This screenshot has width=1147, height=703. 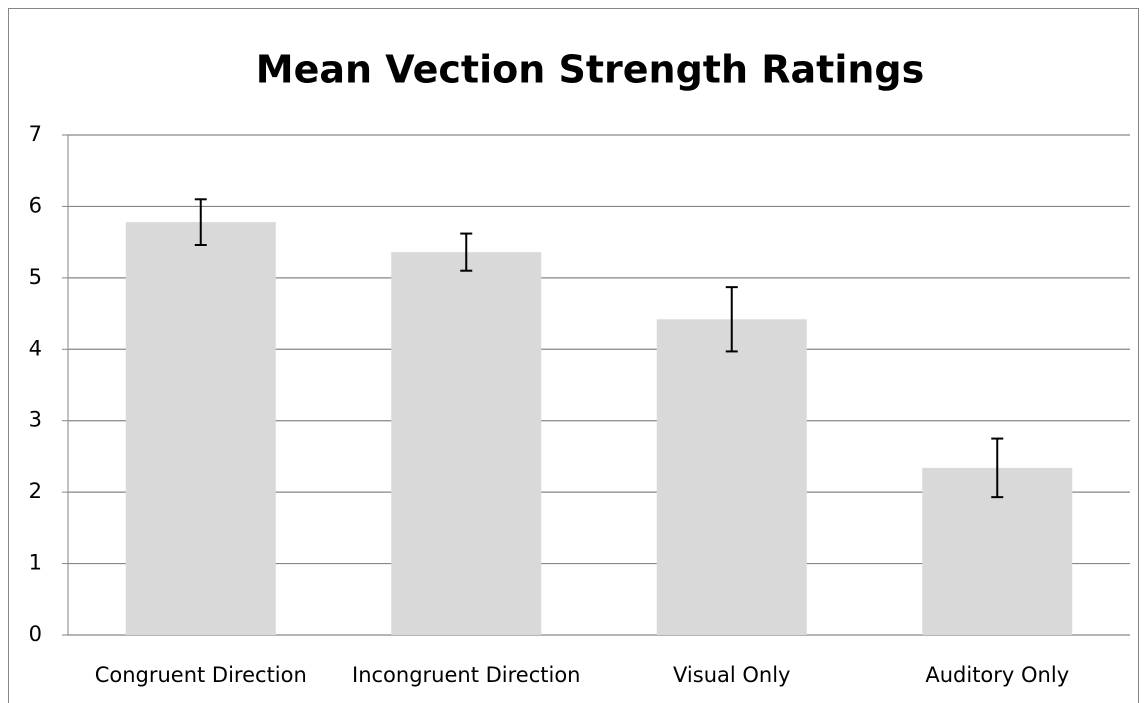 I want to click on y-tick-label: 0, so click(x=35, y=634).